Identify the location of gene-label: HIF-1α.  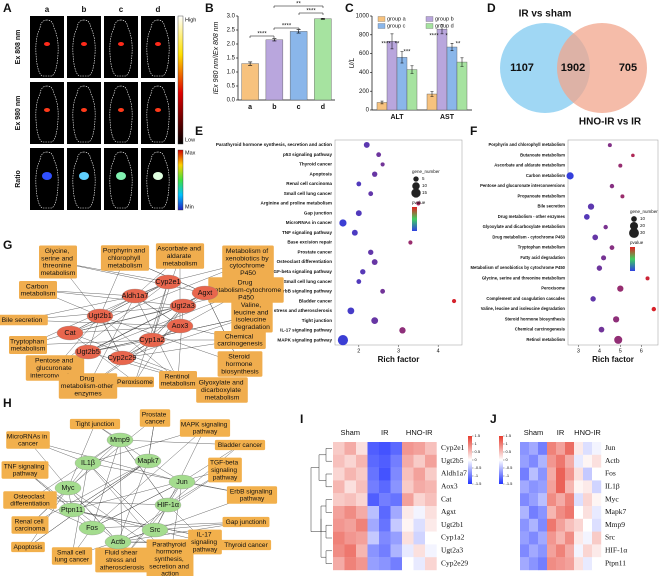
(168, 505).